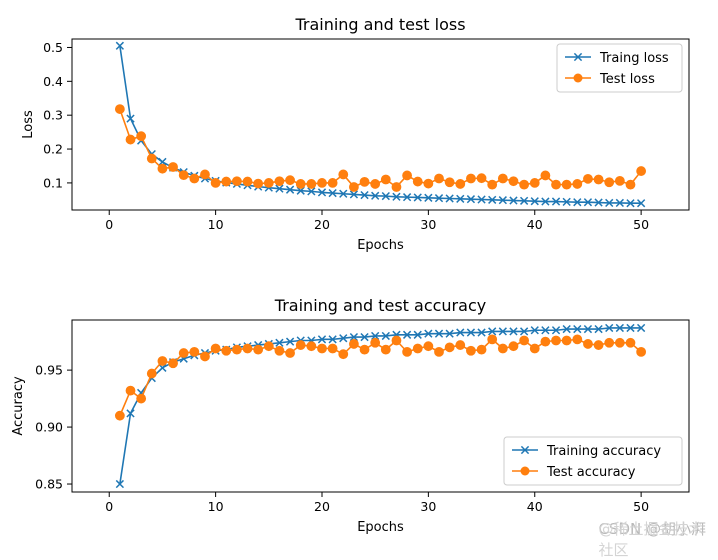 Image resolution: width=718 pixels, height=560 pixels. I want to click on watermark-csdn: CSDN @胡小湃, so click(652, 529).